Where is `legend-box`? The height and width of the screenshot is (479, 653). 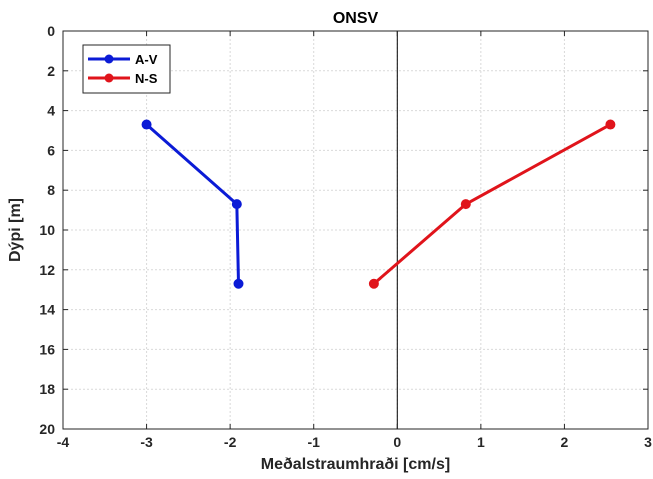
legend-box is located at coordinates (126, 69).